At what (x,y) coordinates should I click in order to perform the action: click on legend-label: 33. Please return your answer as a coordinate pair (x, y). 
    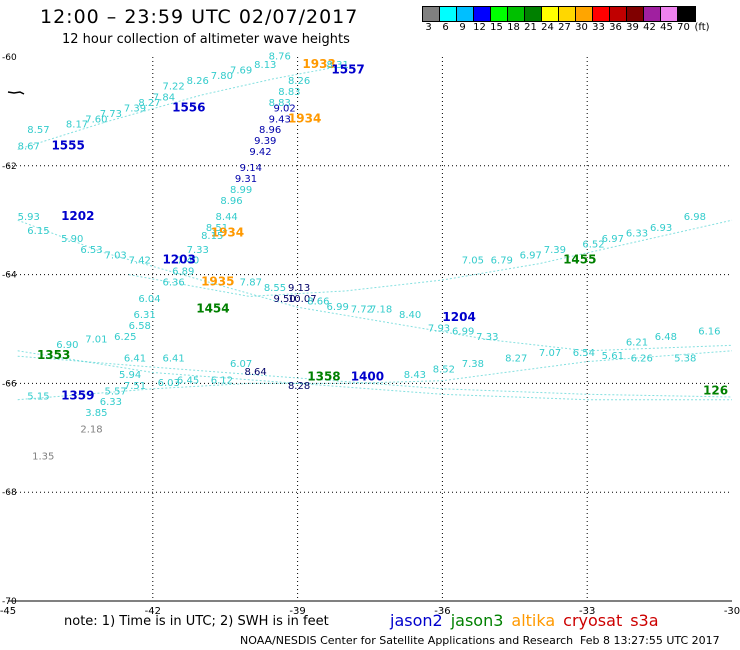
    Looking at the image, I should click on (598, 27).